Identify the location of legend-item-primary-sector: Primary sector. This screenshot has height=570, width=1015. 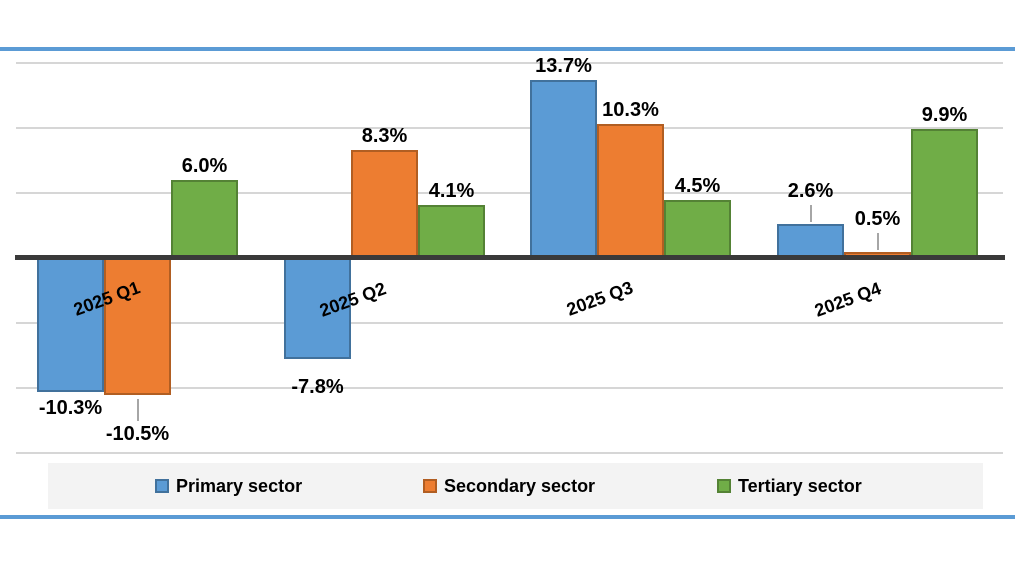
(228, 486).